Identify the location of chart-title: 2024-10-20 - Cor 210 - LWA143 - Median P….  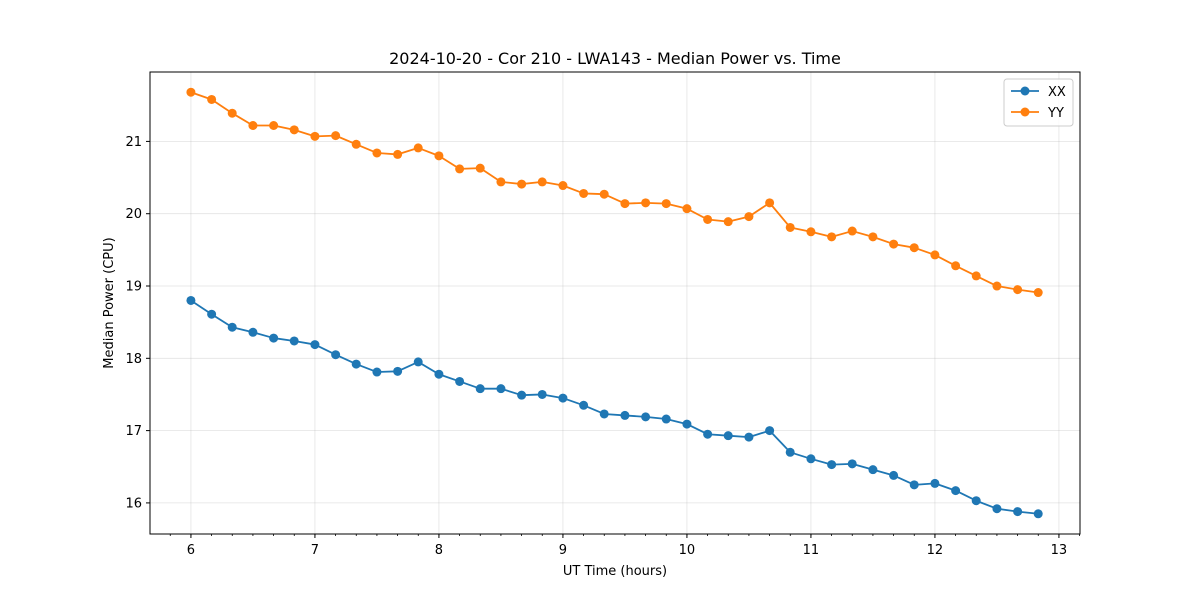
(615, 58).